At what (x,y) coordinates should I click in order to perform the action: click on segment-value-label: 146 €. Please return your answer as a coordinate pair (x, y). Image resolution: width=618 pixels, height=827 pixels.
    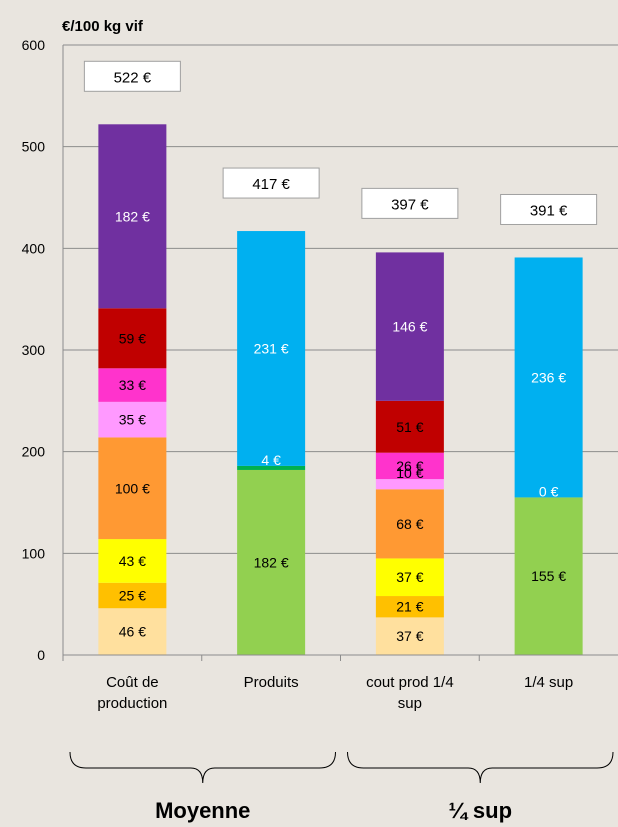
    Looking at the image, I should click on (409, 327).